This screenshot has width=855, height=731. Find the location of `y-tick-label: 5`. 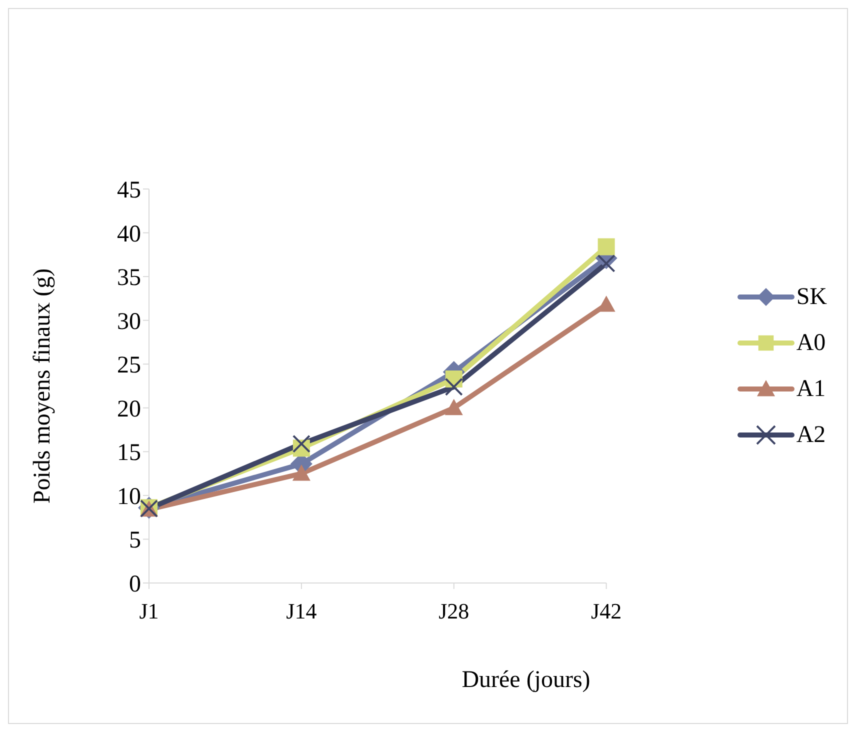

y-tick-label: 5 is located at coordinates (135, 541).